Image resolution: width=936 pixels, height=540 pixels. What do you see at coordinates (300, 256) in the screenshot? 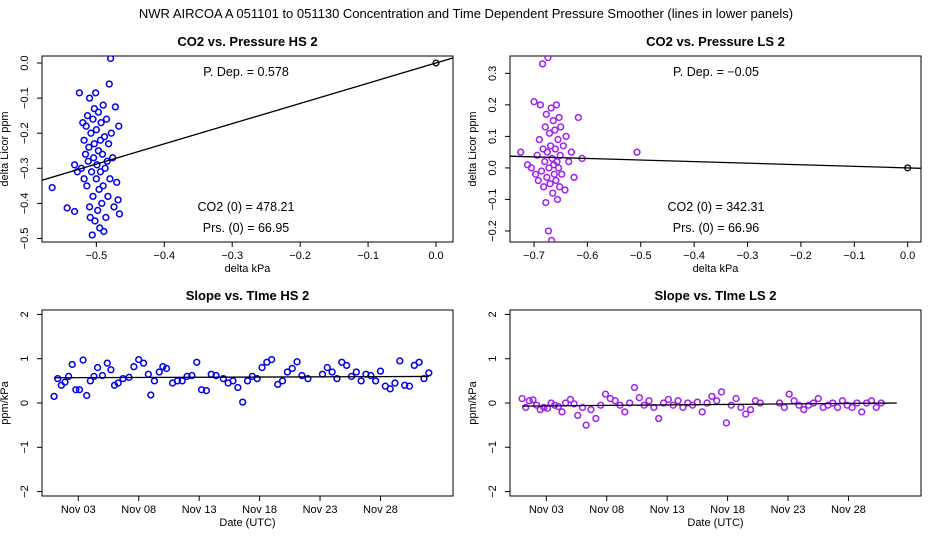
I see `x-tick-label: −0.2` at bounding box center [300, 256].